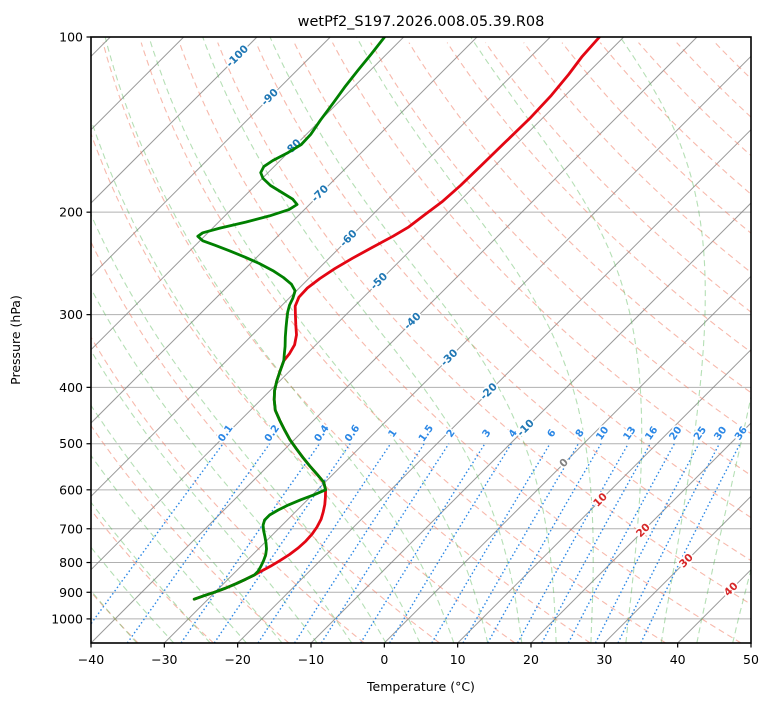 The width and height of the screenshot is (775, 712). I want to click on mixing-ratio-labels: 0.1 0.2 0.4 0.6 1 1.5 2 3 4 6 8 10 13 16 20 25 30 36, so click(483, 434).